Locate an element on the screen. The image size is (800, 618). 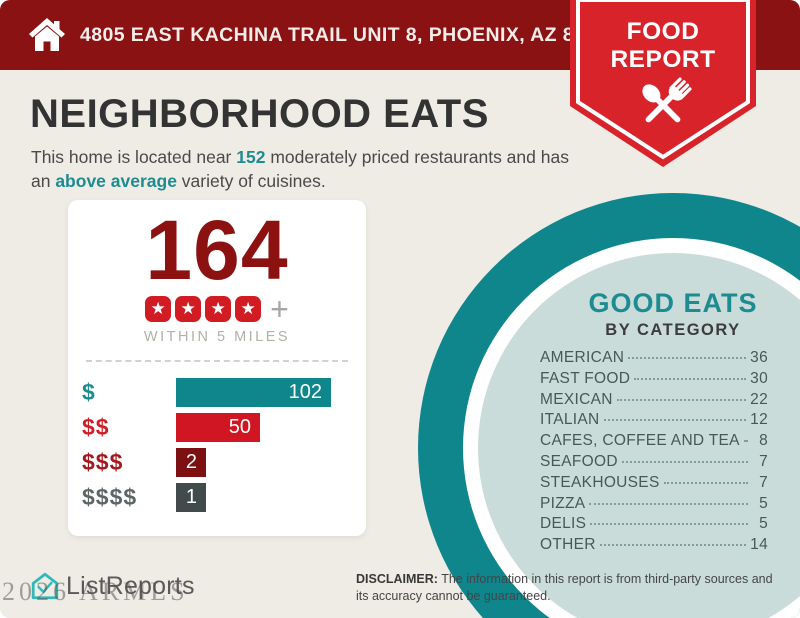
category-row: FAST FOOD 30 is located at coordinates (654, 380).